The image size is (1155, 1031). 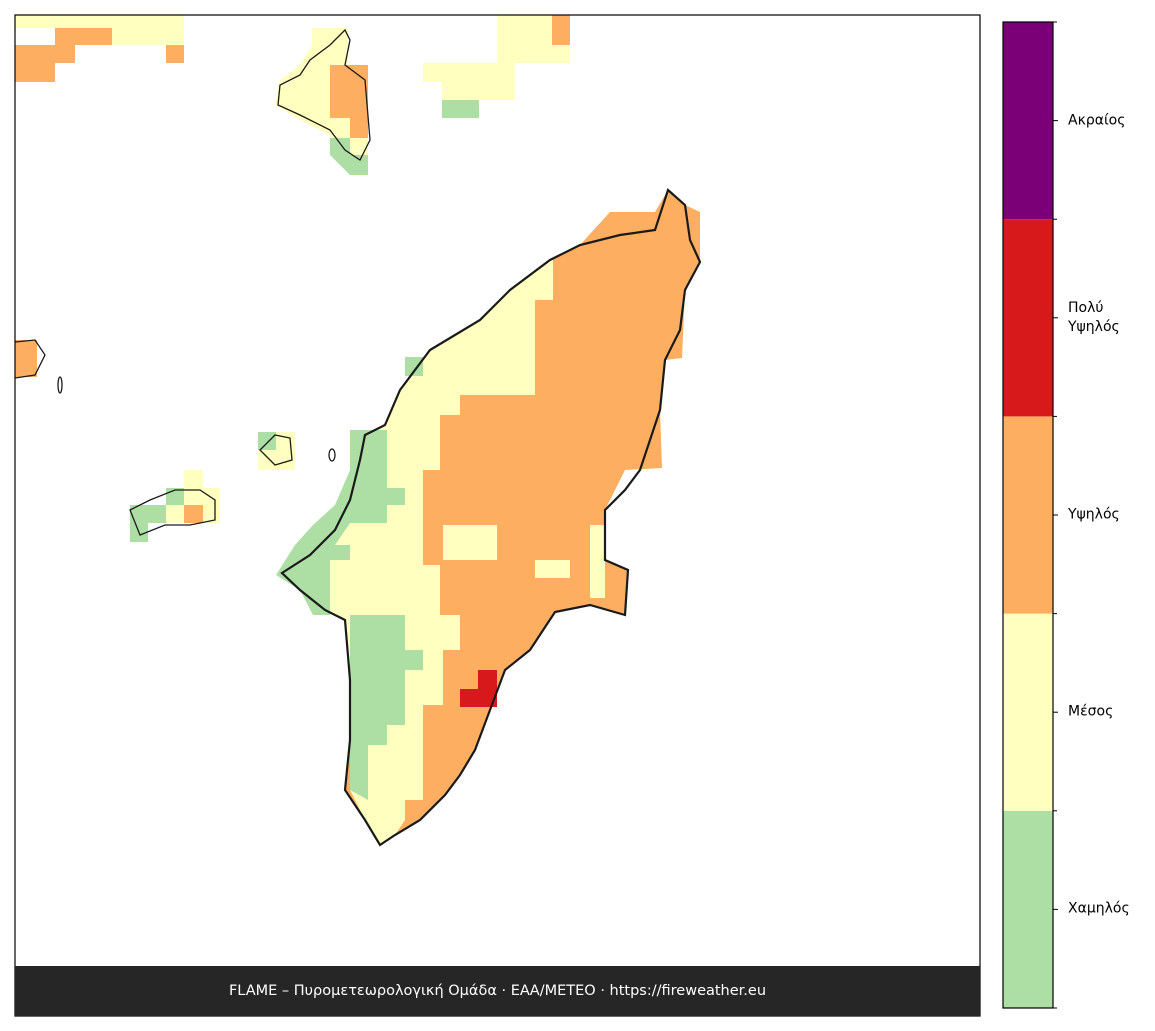 I want to click on legend-label: Ακραίος, so click(x=1097, y=120).